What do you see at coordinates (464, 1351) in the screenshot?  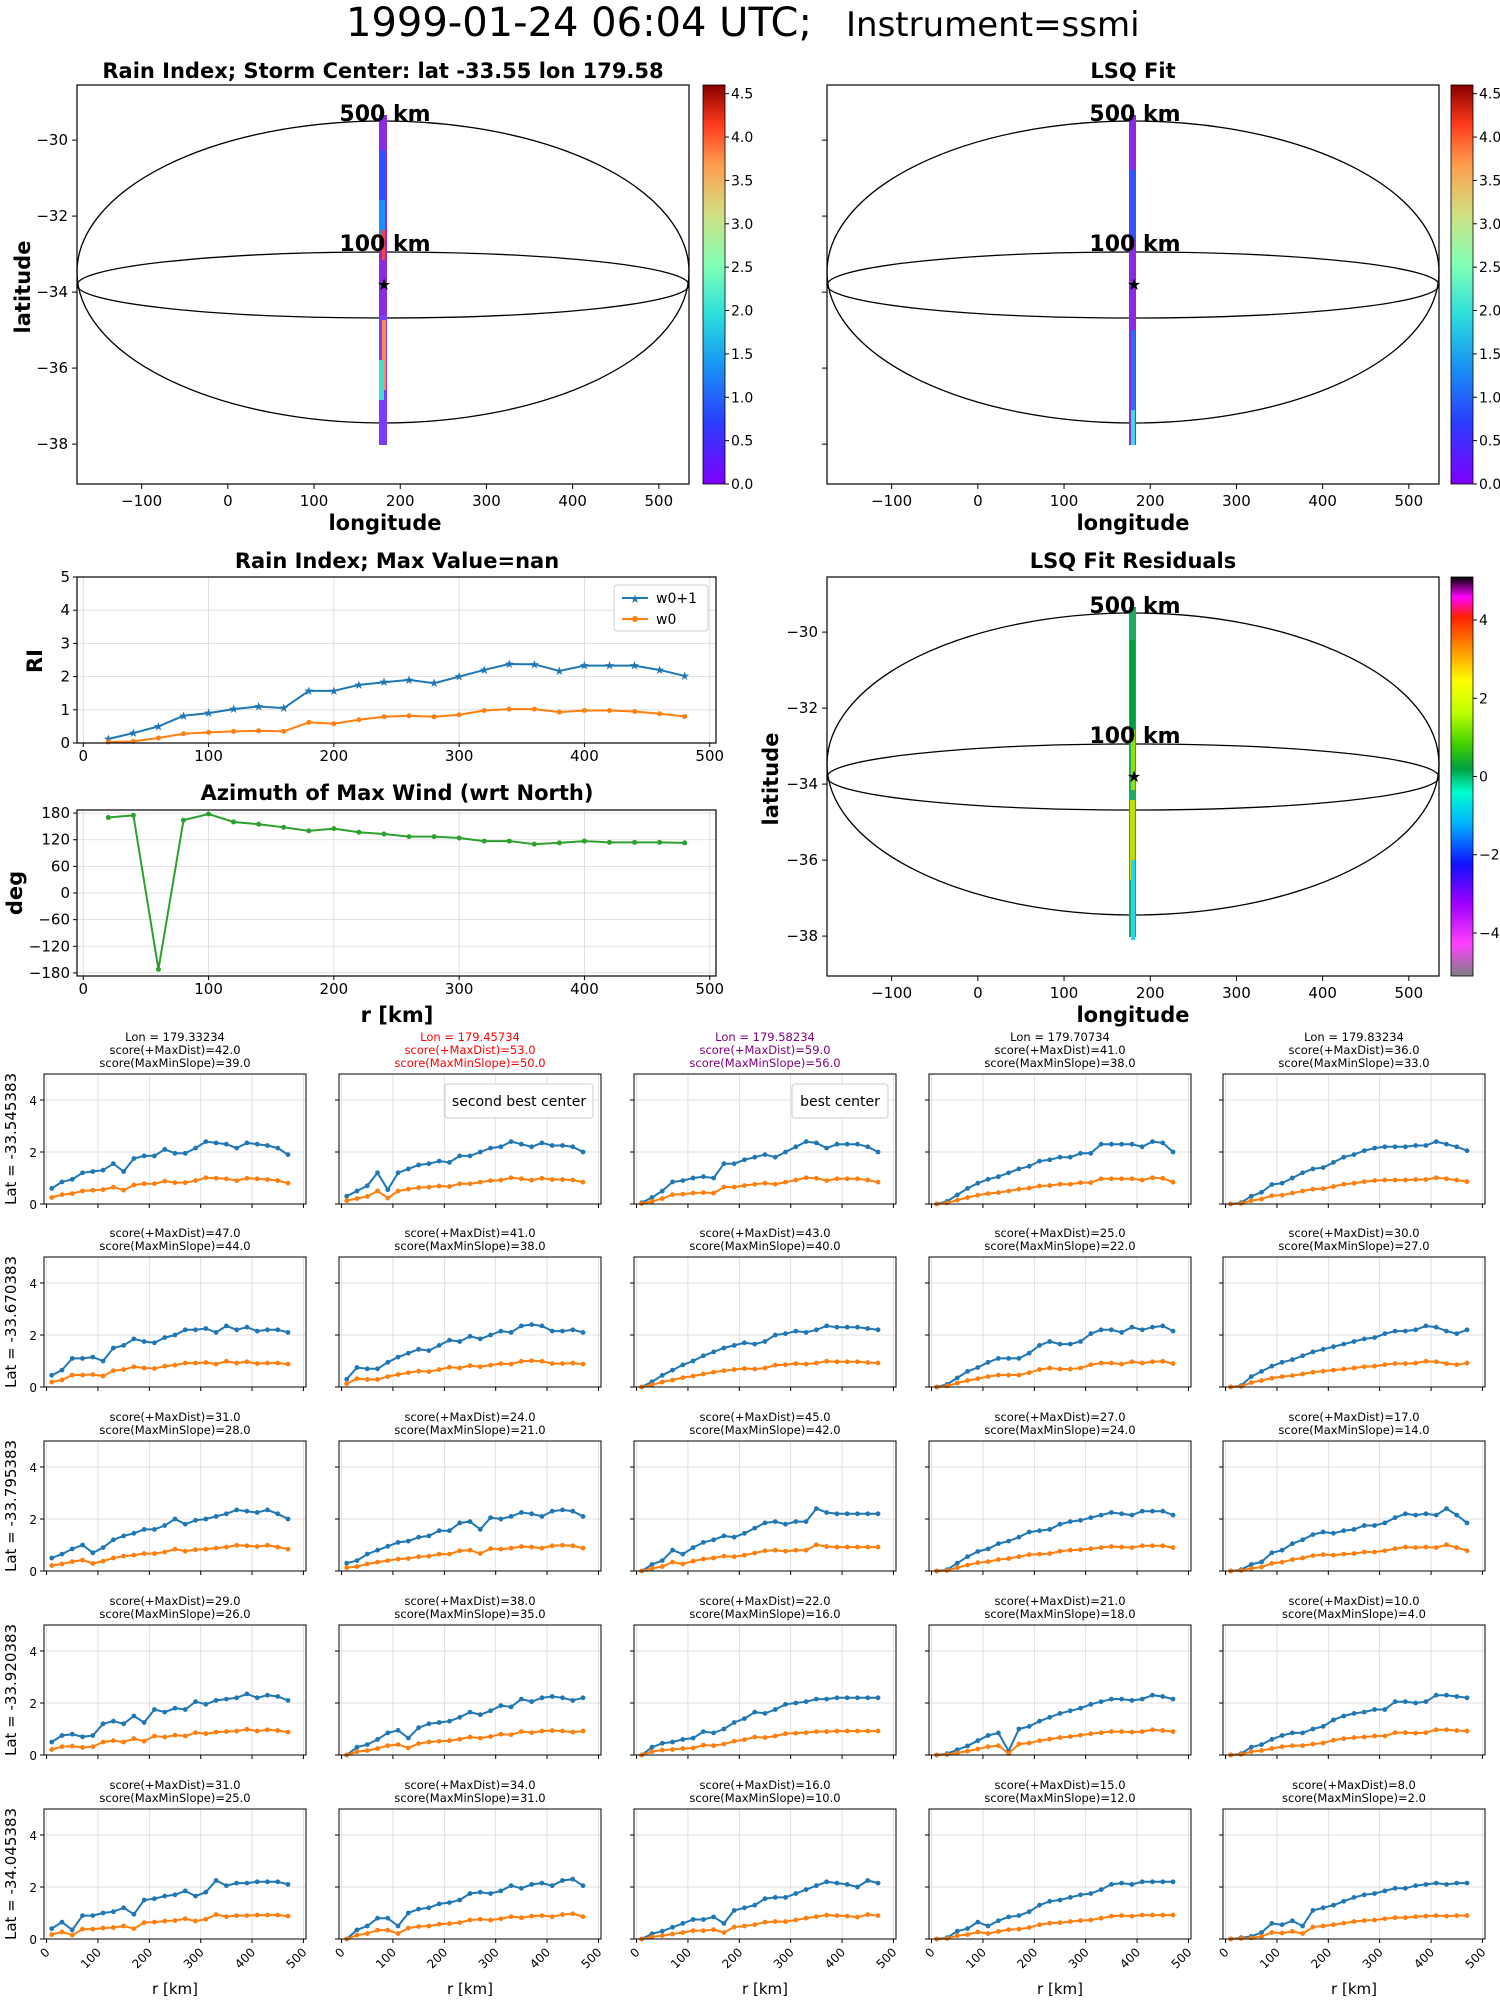 I see `grid-w0p1-line` at bounding box center [464, 1351].